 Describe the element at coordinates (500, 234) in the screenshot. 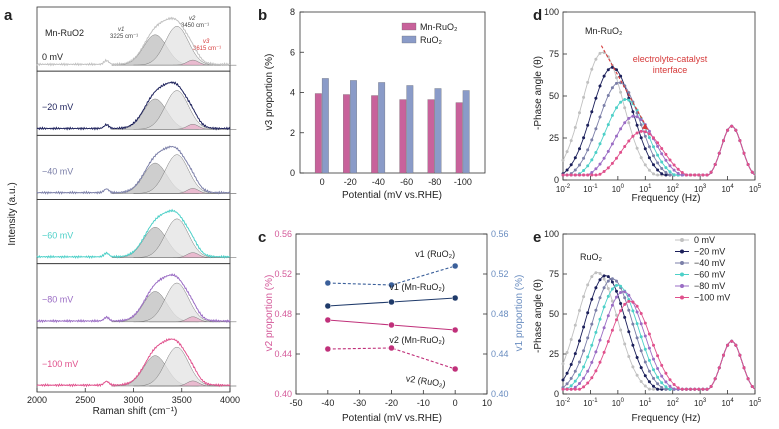

I see `y-tick-label-right: 0.56` at that location.